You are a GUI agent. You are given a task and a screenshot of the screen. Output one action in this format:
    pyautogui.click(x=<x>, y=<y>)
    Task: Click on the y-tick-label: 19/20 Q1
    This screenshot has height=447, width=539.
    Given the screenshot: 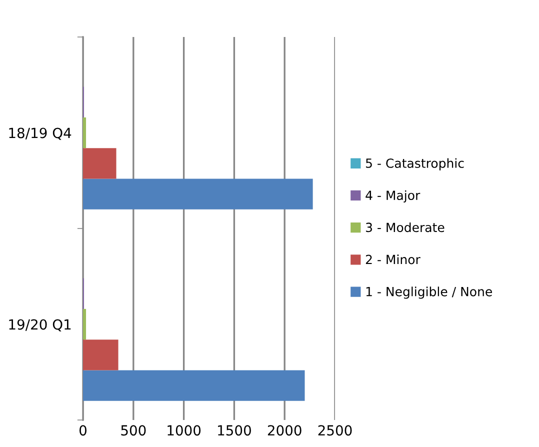 What is the action you would take?
    pyautogui.click(x=40, y=325)
    